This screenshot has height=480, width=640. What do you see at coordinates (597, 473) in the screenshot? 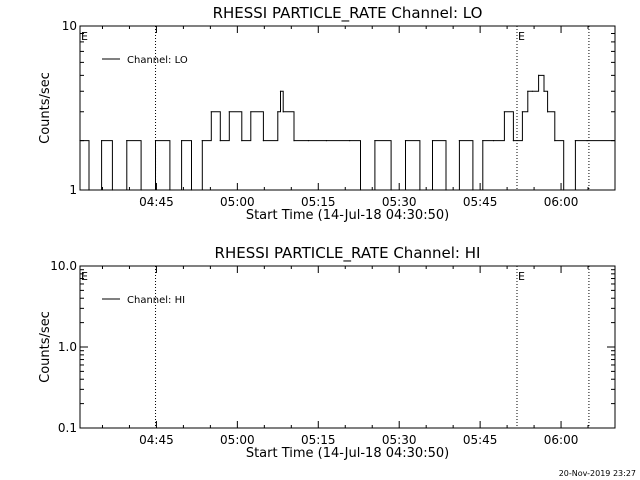
I see `footer-timestamp: 20-Nov-2019 23:27` at bounding box center [597, 473].